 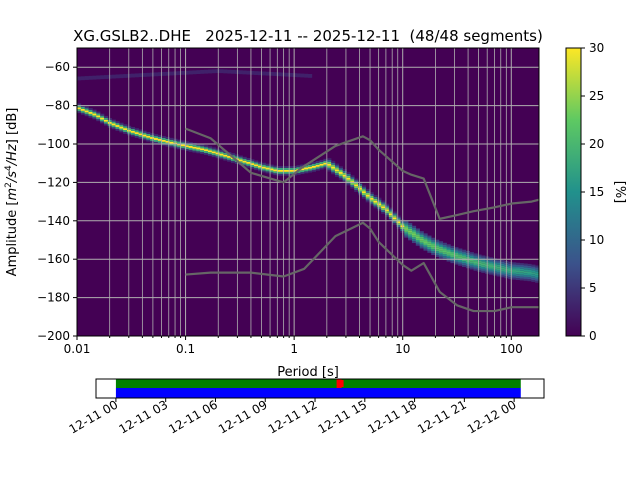 What do you see at coordinates (12, 192) in the screenshot?
I see `y-axis-label: Amplitude [m2/s4/Hz] [dB]` at bounding box center [12, 192].